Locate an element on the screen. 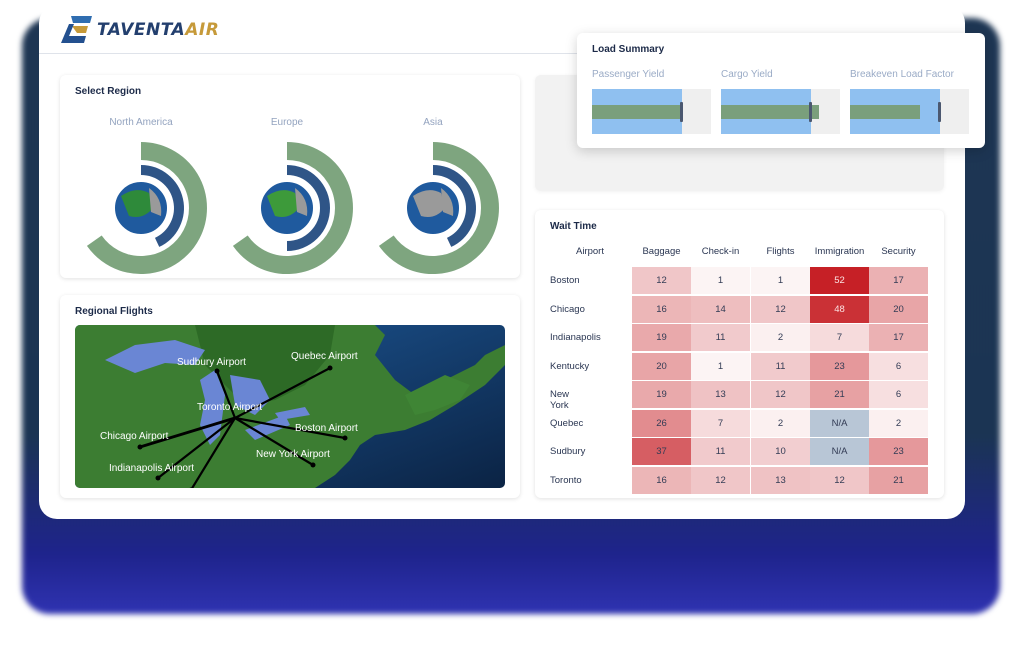 This screenshot has height=655, width=1024. select-region-card: Select Region North America Europe Asia is located at coordinates (290, 176).